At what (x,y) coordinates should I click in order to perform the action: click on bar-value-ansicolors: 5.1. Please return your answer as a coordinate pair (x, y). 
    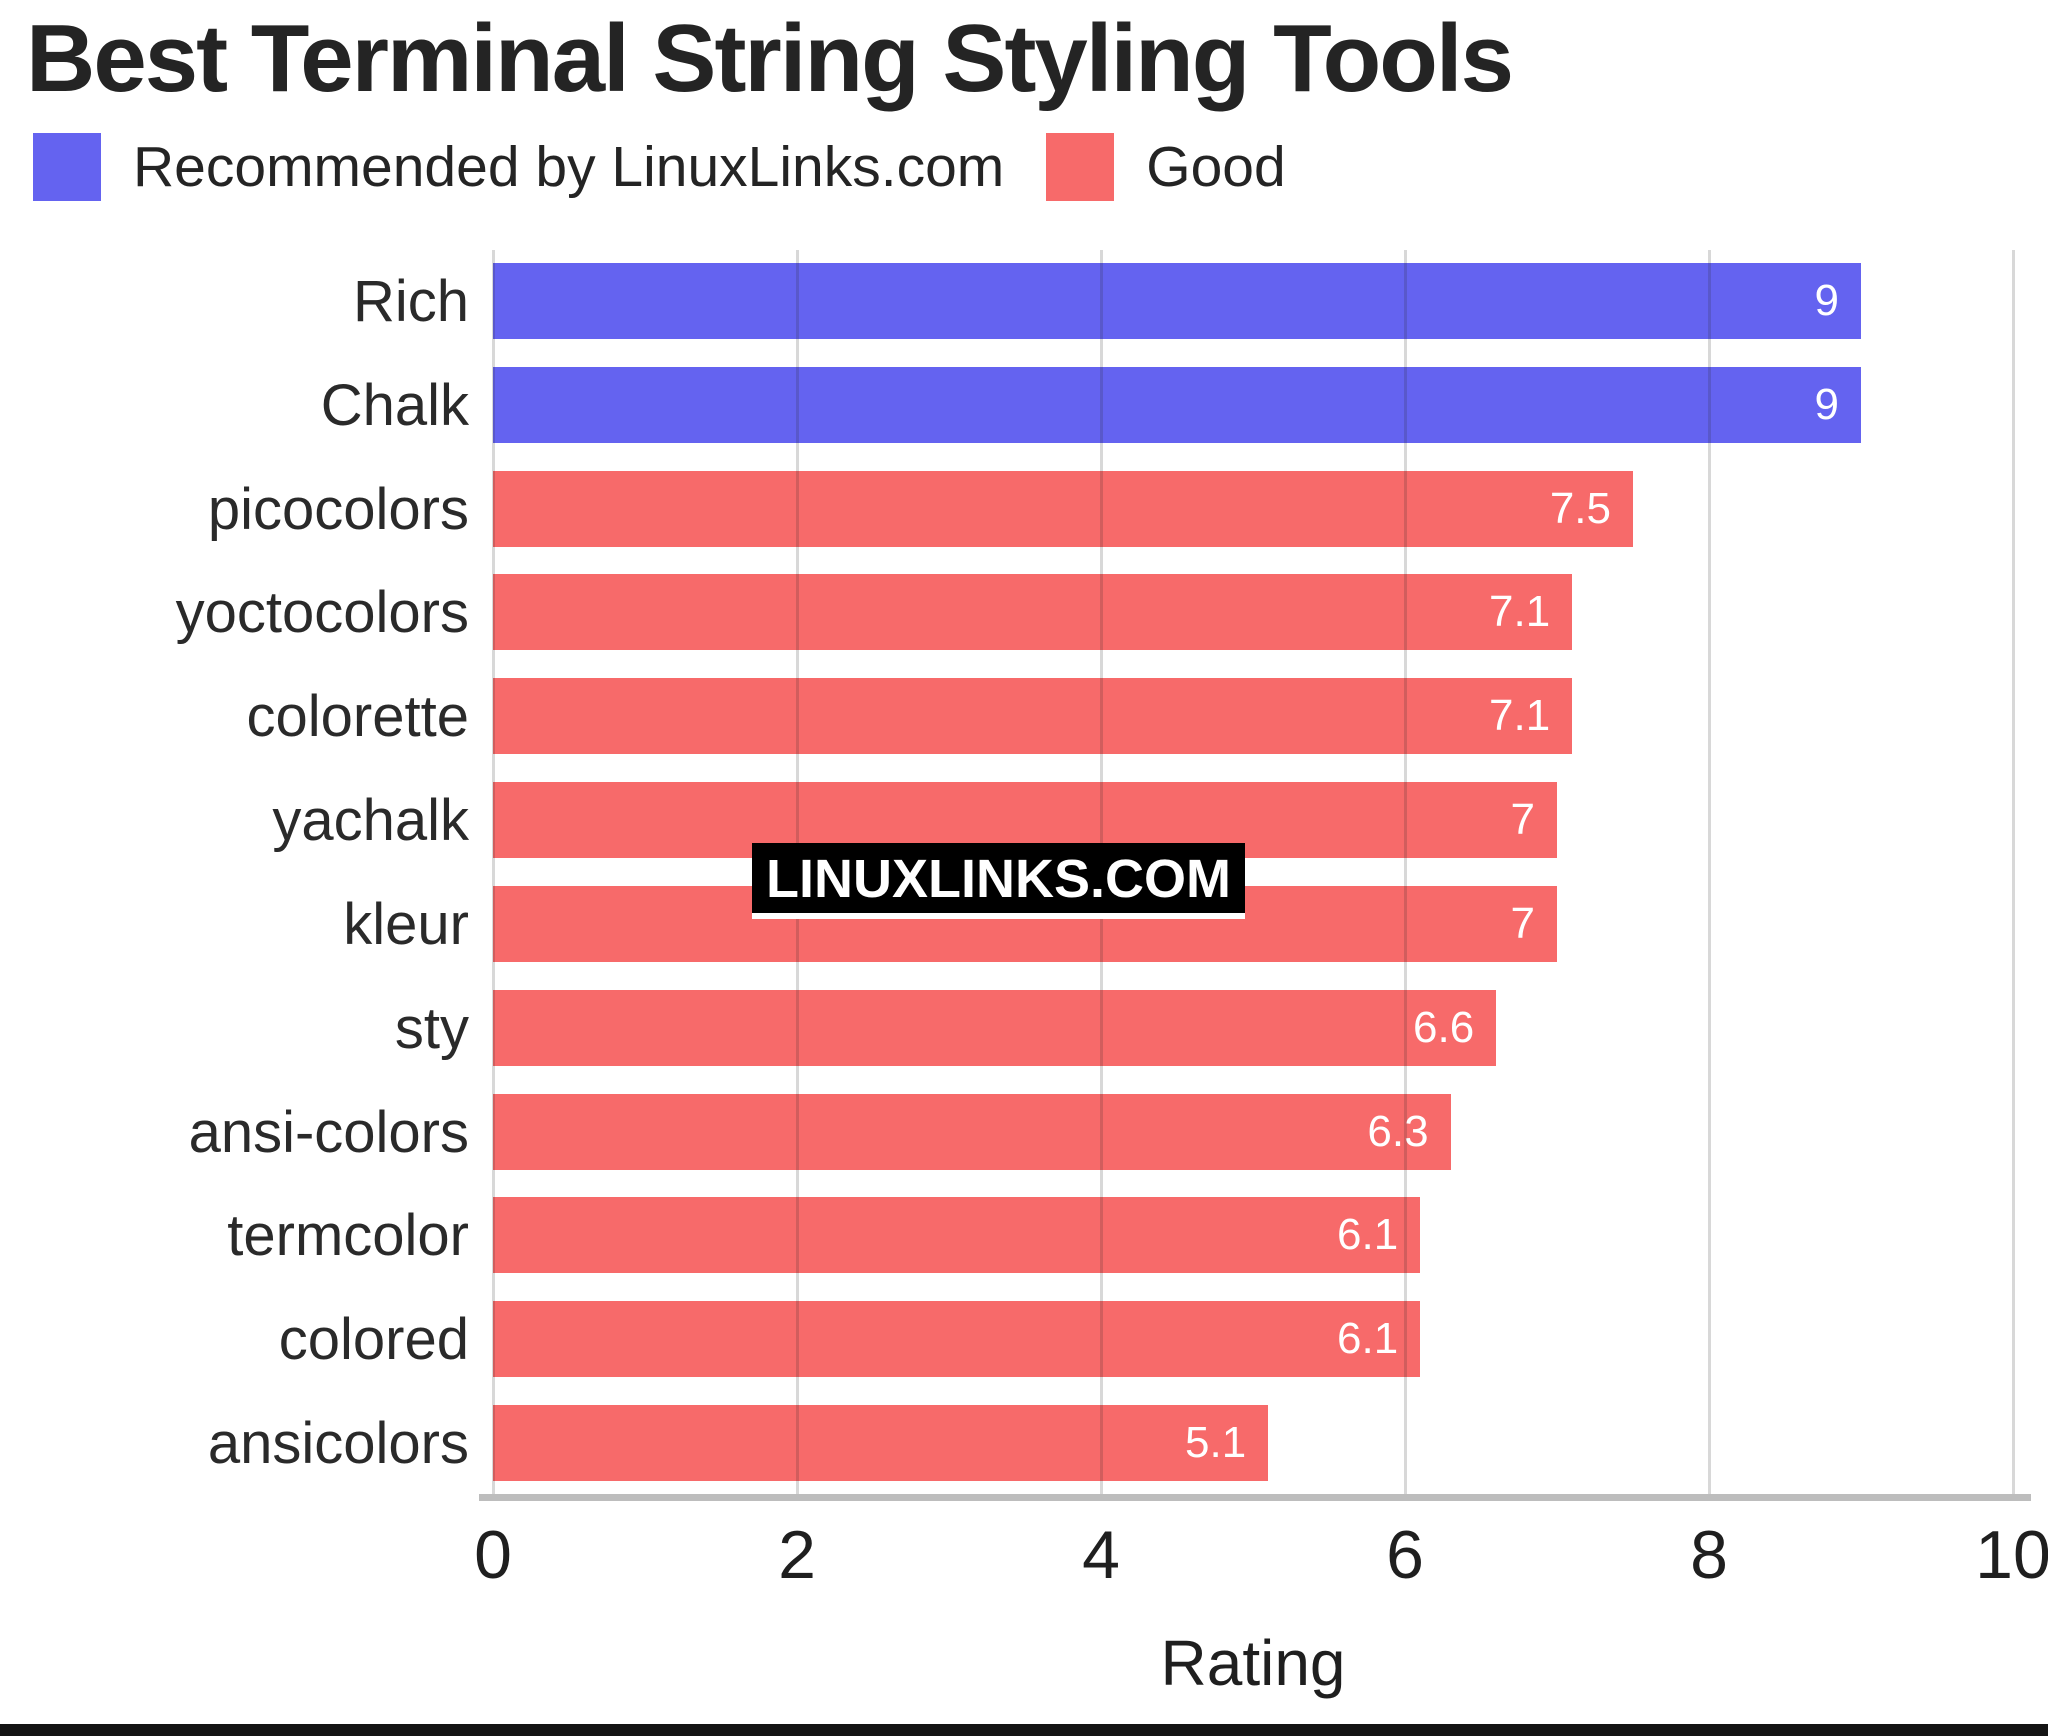
    Looking at the image, I should click on (1216, 1443).